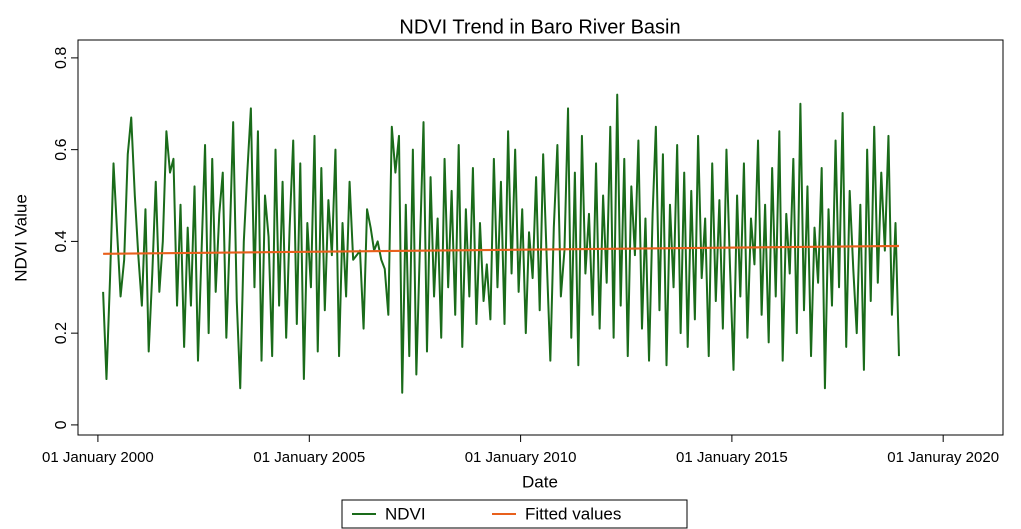  Describe the element at coordinates (61, 241) in the screenshot. I see `y-tick-label: 0.4` at that location.